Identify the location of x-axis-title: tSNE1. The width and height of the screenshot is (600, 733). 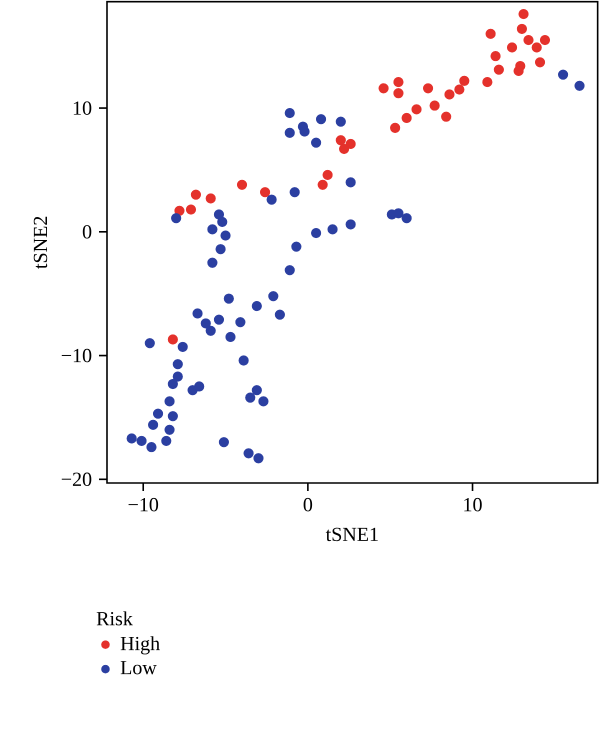
(352, 535).